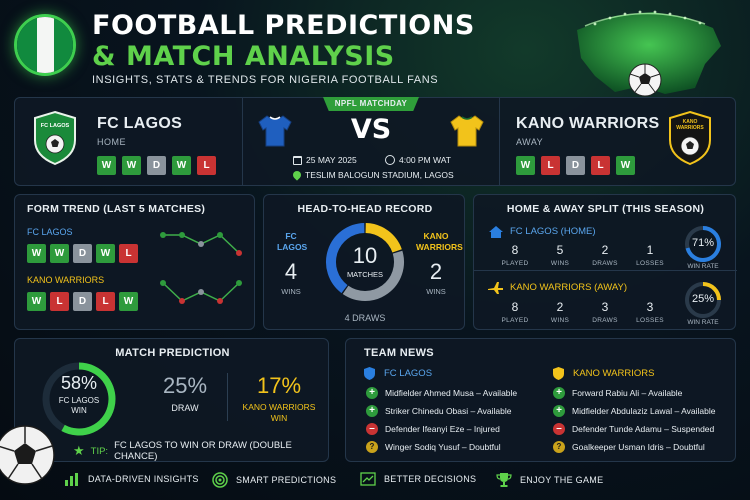 This screenshot has width=750, height=500. I want to click on clock-icon, so click(390, 160).